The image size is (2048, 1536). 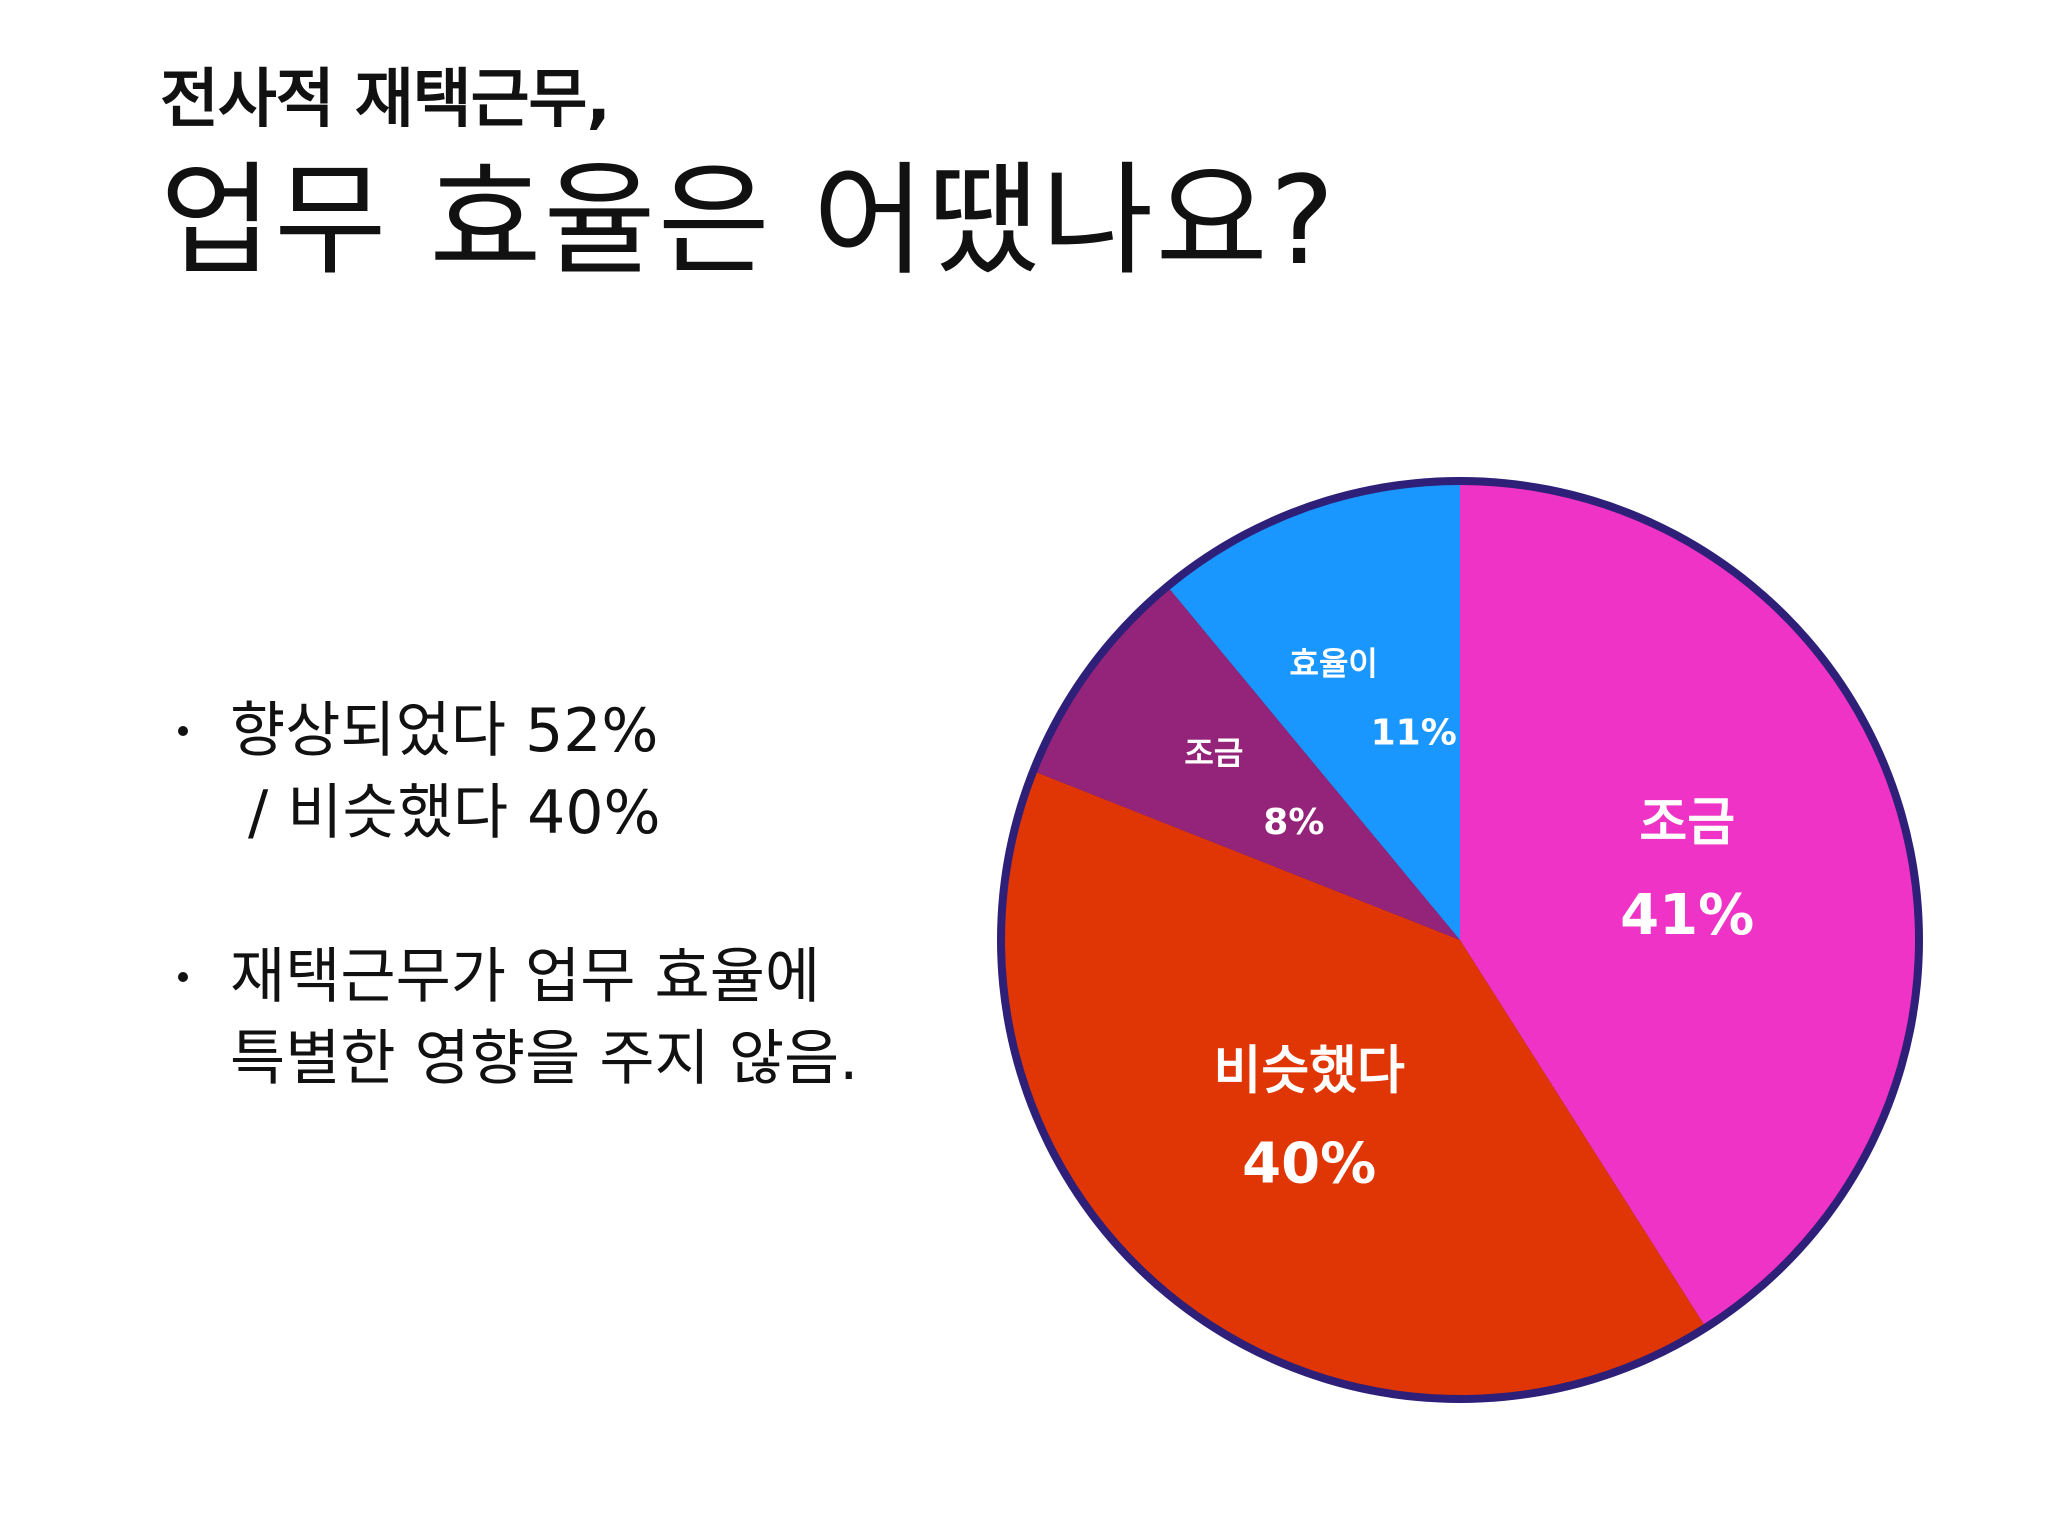 I want to click on pie-label-2: 조금, so click(x=1213, y=753).